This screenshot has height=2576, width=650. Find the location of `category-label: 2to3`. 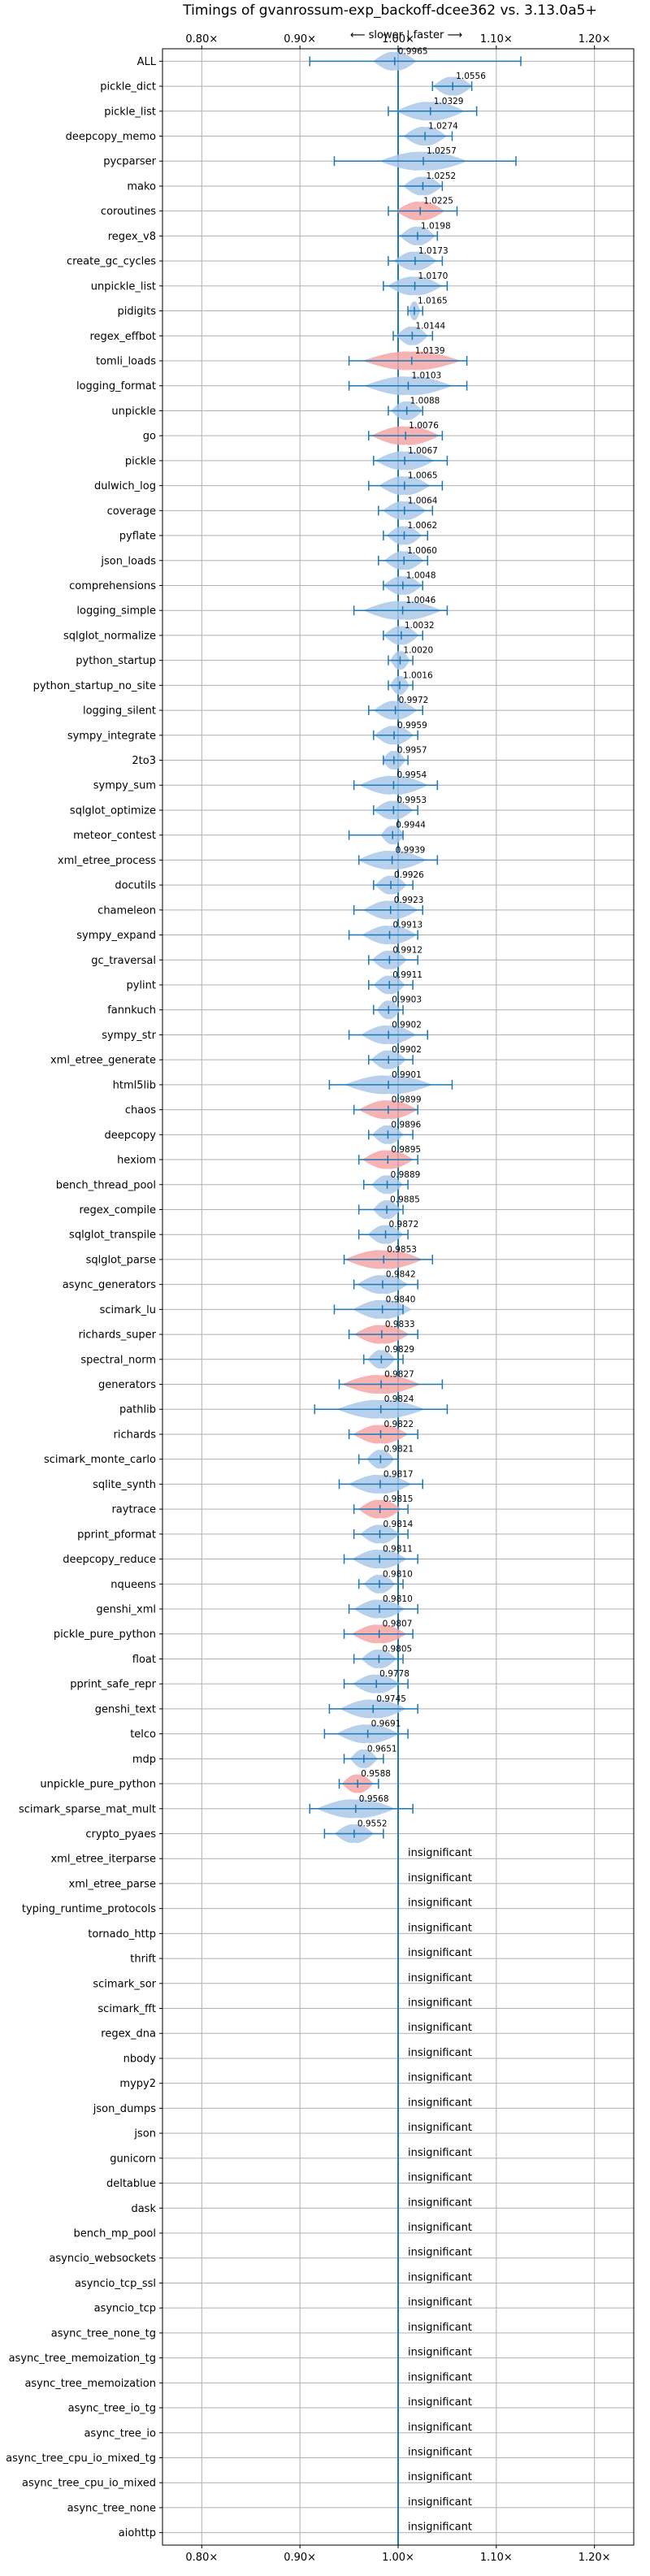

category-label: 2to3 is located at coordinates (144, 761).